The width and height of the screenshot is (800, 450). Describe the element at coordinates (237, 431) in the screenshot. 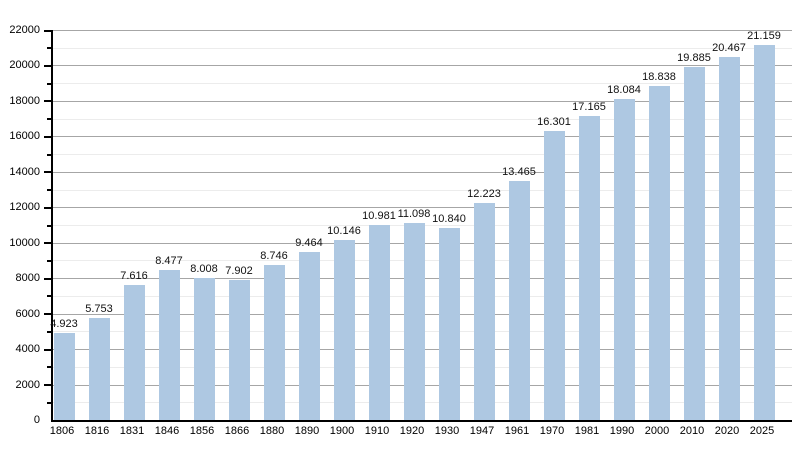

I see `x-axis-tick-label: 1866` at that location.